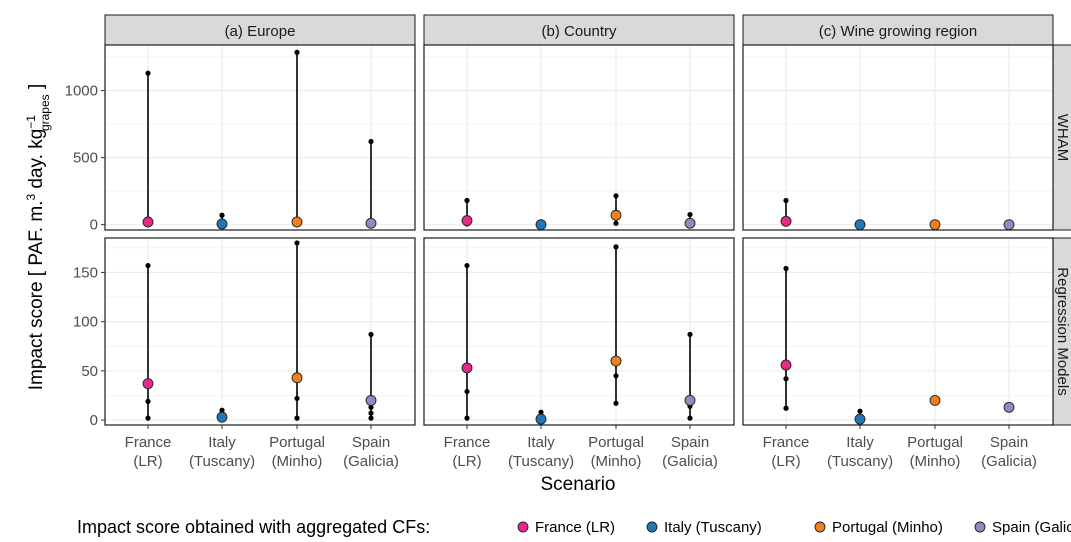  Describe the element at coordinates (85, 158) in the screenshot. I see `y-tick-label: 500` at that location.